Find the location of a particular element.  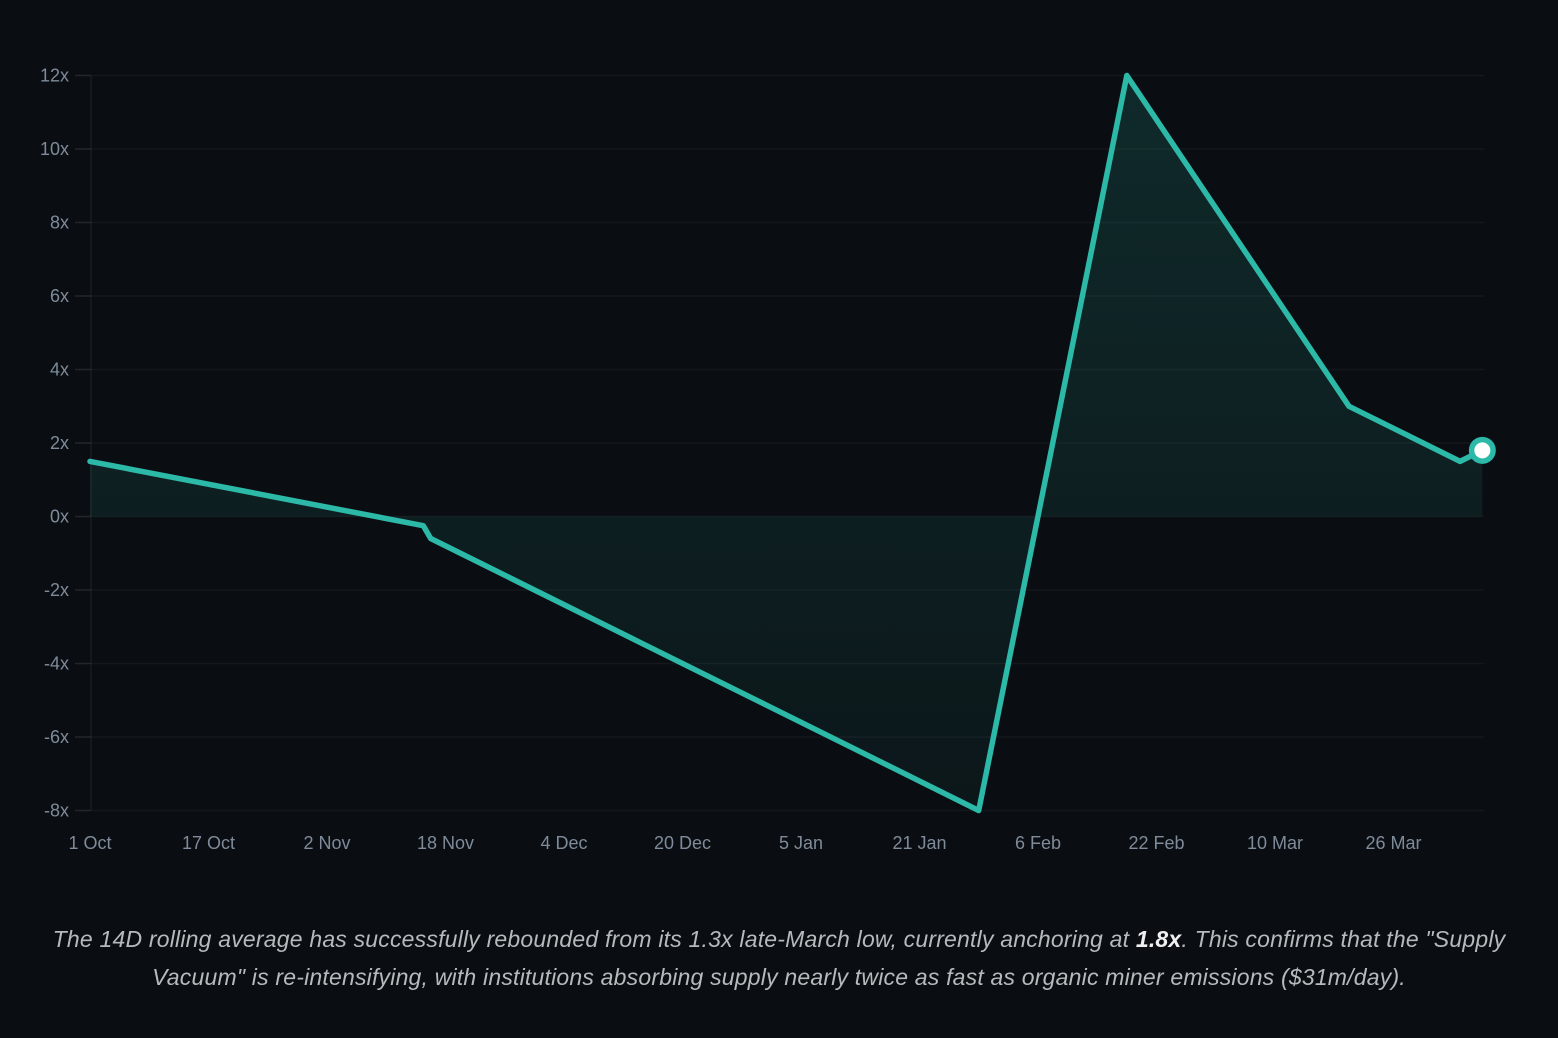

x-axis-label: 20 Dec is located at coordinates (682, 843).